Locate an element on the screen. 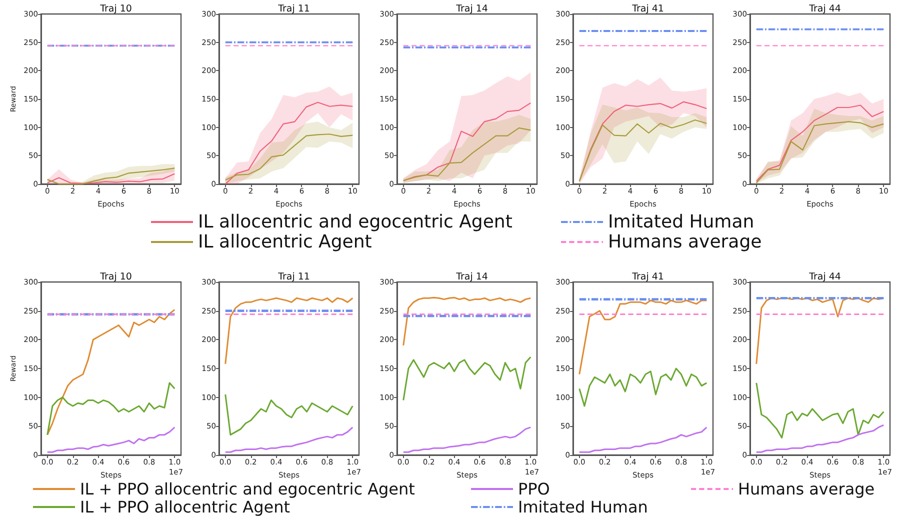 Image resolution: width=899 pixels, height=527 pixels. legend-label: IL allocentric Agent is located at coordinates (285, 242).